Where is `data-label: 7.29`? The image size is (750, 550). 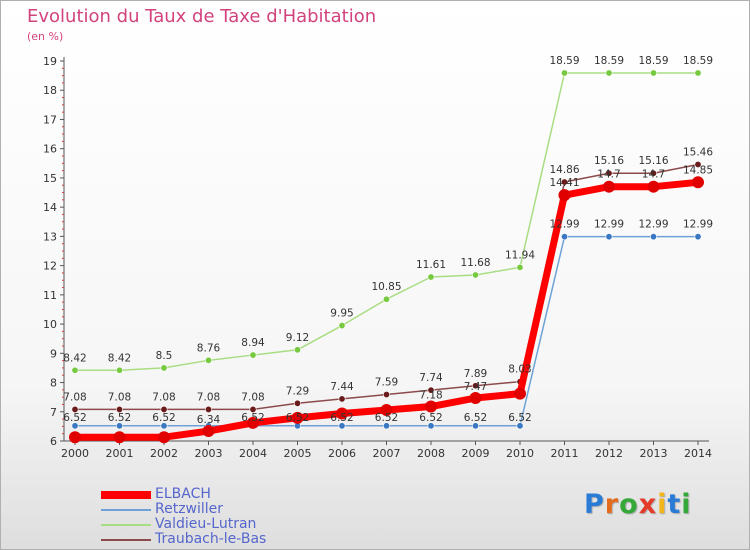
data-label: 7.29 is located at coordinates (297, 391).